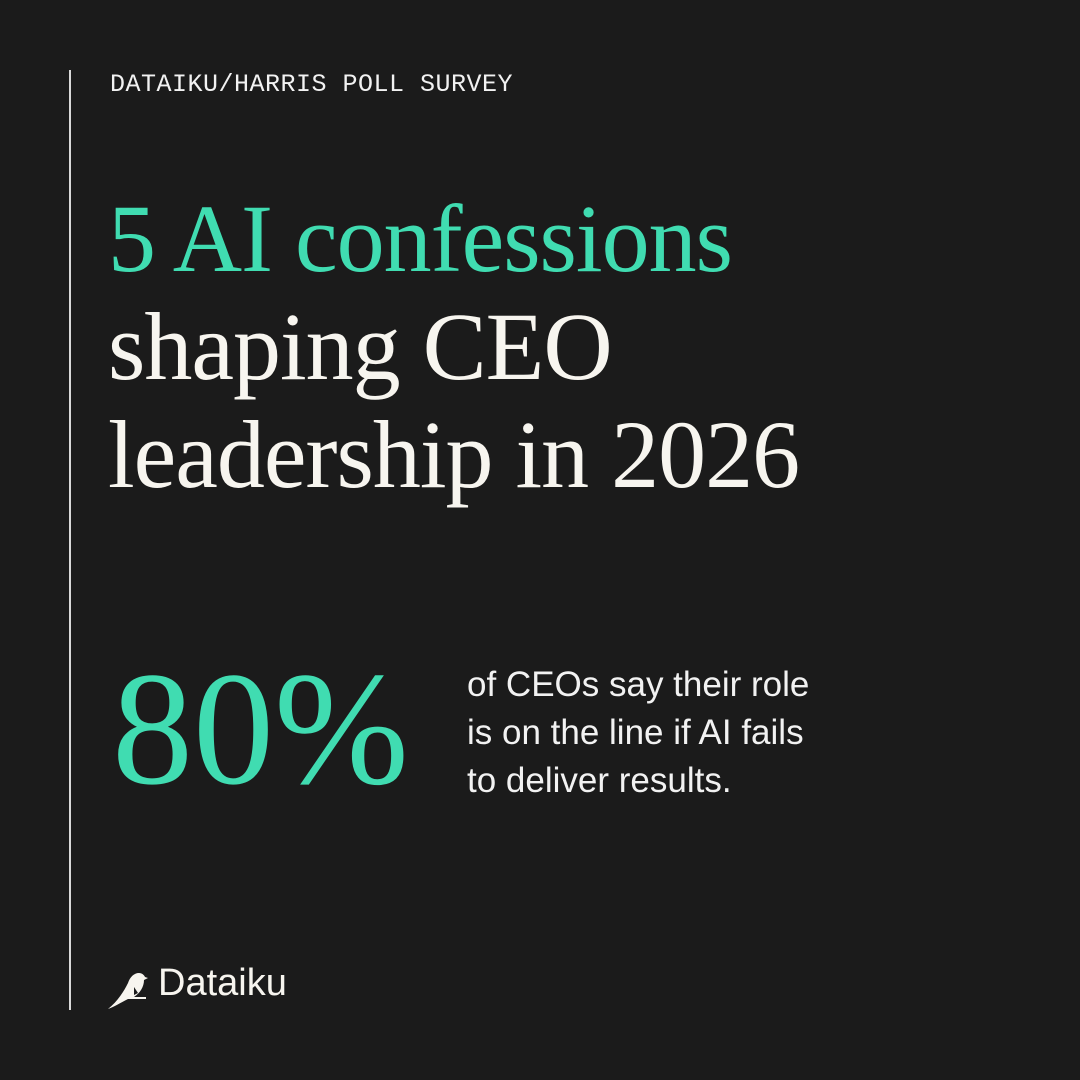 This screenshot has height=1080, width=1080. What do you see at coordinates (312, 84) in the screenshot?
I see `eyebrow: DATAIKU/HARRIS POLL SURVEY` at bounding box center [312, 84].